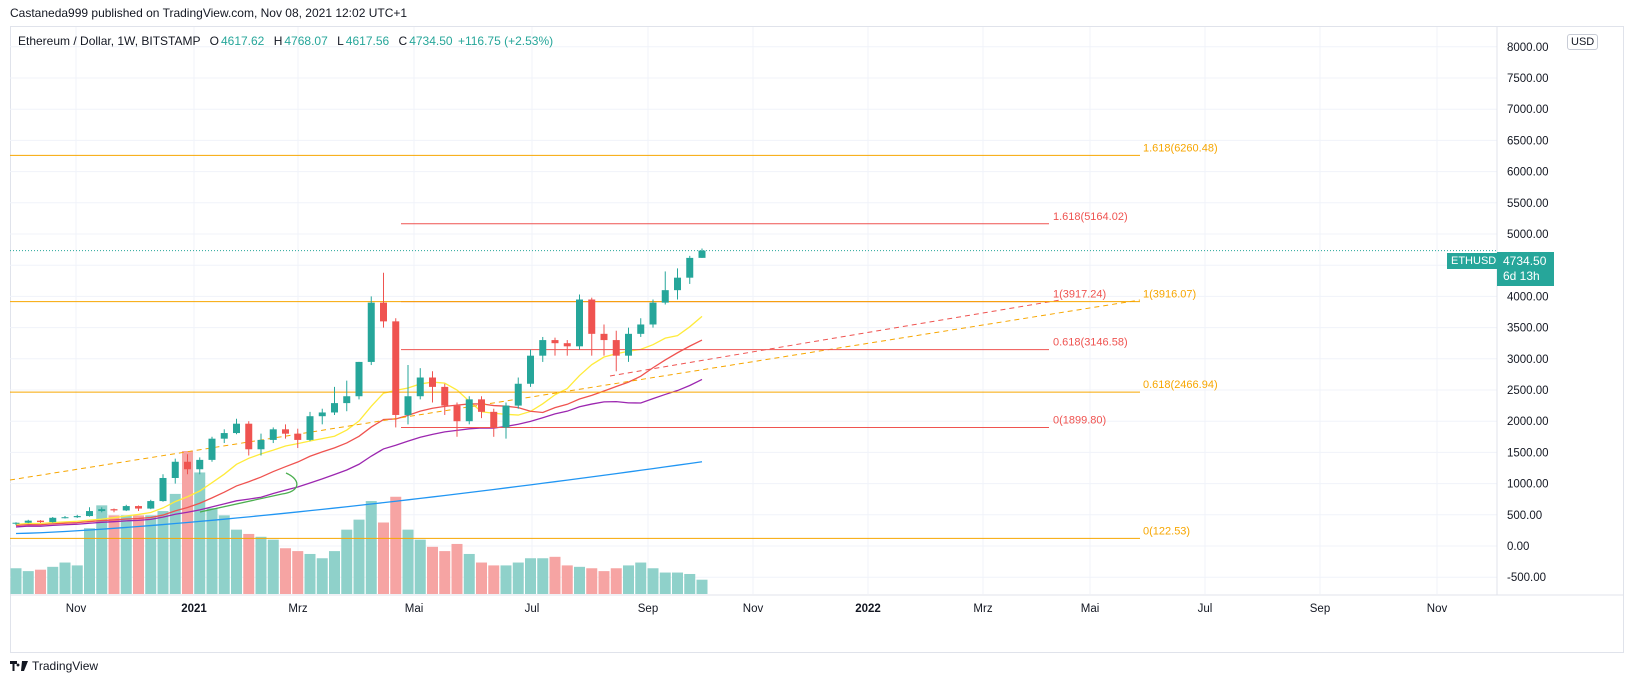 This screenshot has width=1633, height=683. Describe the element at coordinates (54, 666) in the screenshot. I see `footer: TradingView` at that location.